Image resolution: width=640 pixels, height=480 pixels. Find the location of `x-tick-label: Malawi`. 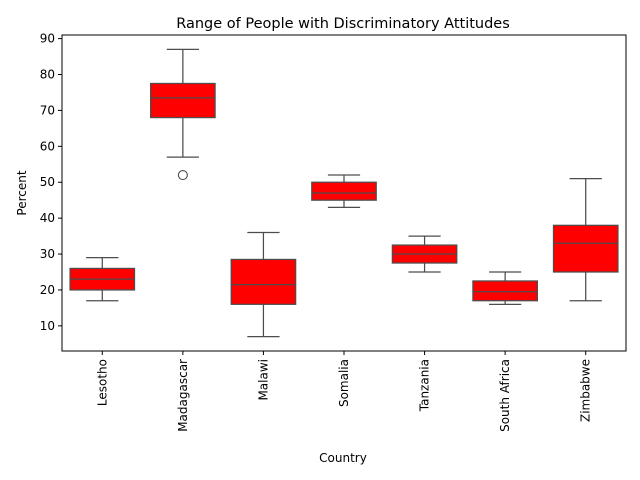

x-tick-label: Malawi is located at coordinates (263, 380).